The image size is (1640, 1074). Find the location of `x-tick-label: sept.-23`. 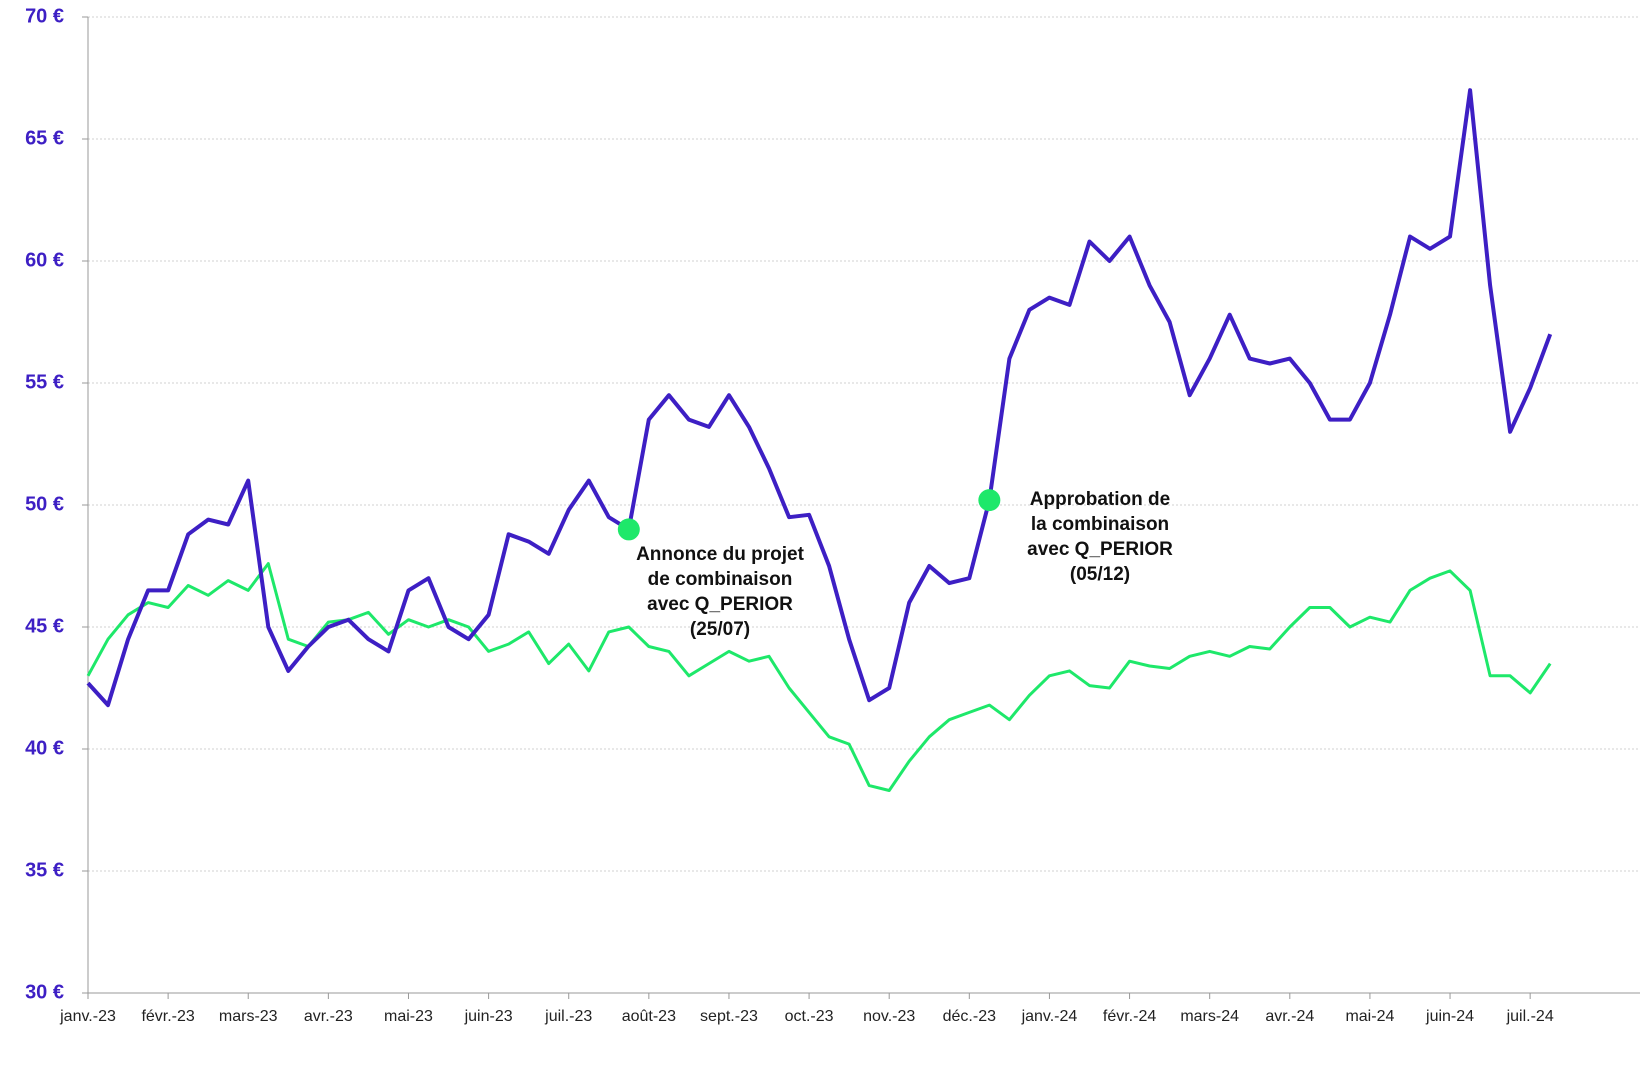

x-tick-label: sept.-23 is located at coordinates (729, 1016).